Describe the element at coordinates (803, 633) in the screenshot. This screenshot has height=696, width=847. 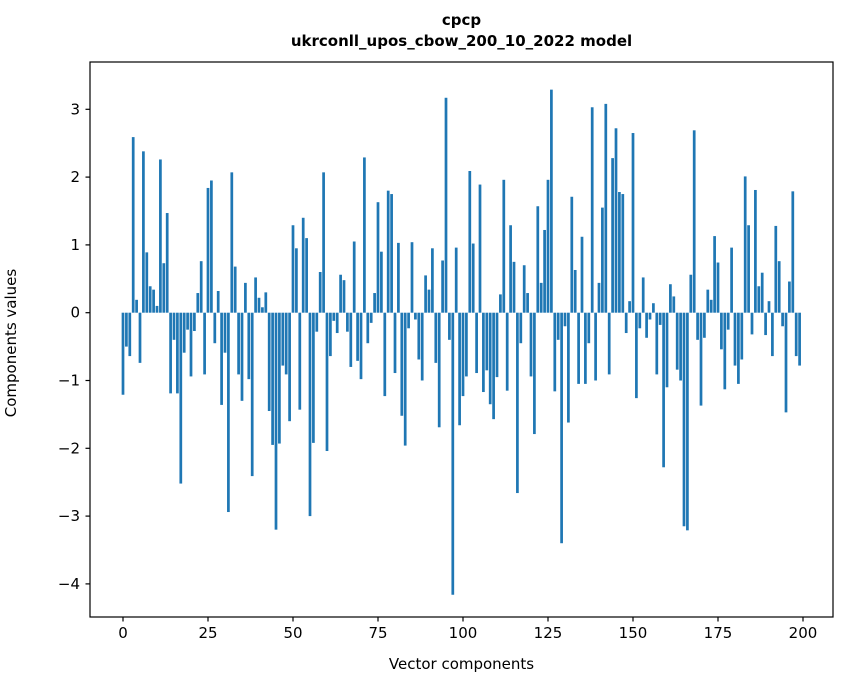
I see `x-tick-label: 200` at that location.